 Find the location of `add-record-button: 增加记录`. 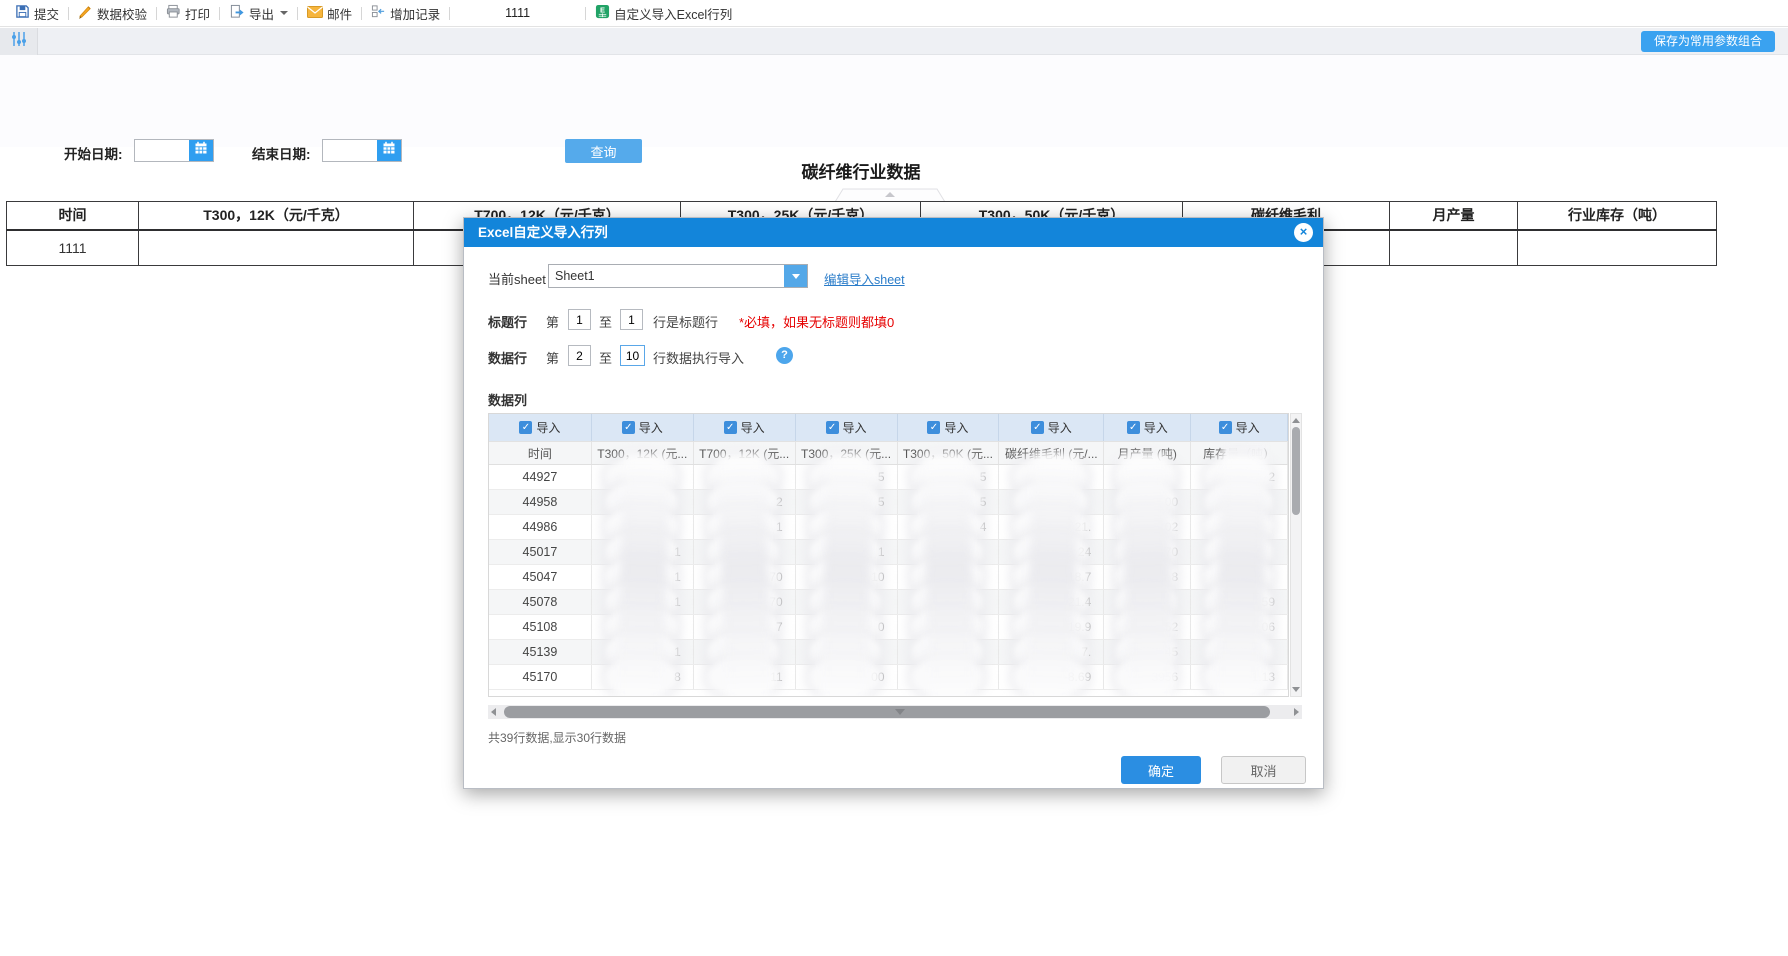

add-record-button: 增加记录 is located at coordinates (405, 13).